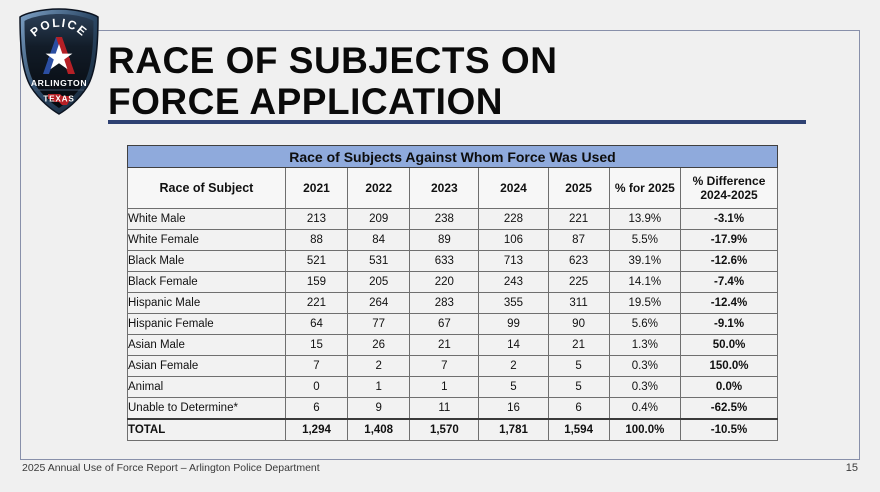 This screenshot has width=880, height=492. Describe the element at coordinates (513, 240) in the screenshot. I see `cell-y2024: 106` at that location.